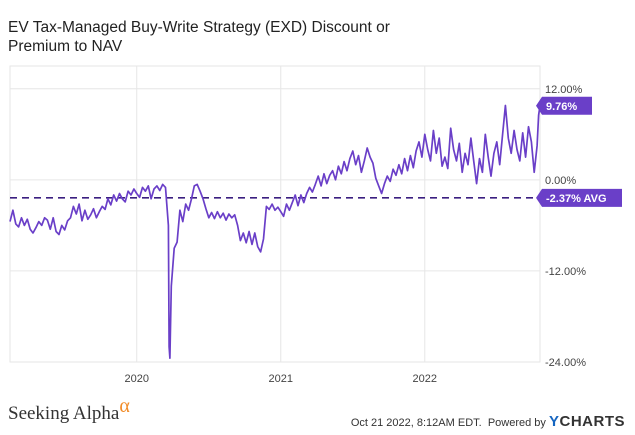 Image resolution: width=635 pixels, height=435 pixels. I want to click on y-tick-label: 0.00%, so click(560, 181).